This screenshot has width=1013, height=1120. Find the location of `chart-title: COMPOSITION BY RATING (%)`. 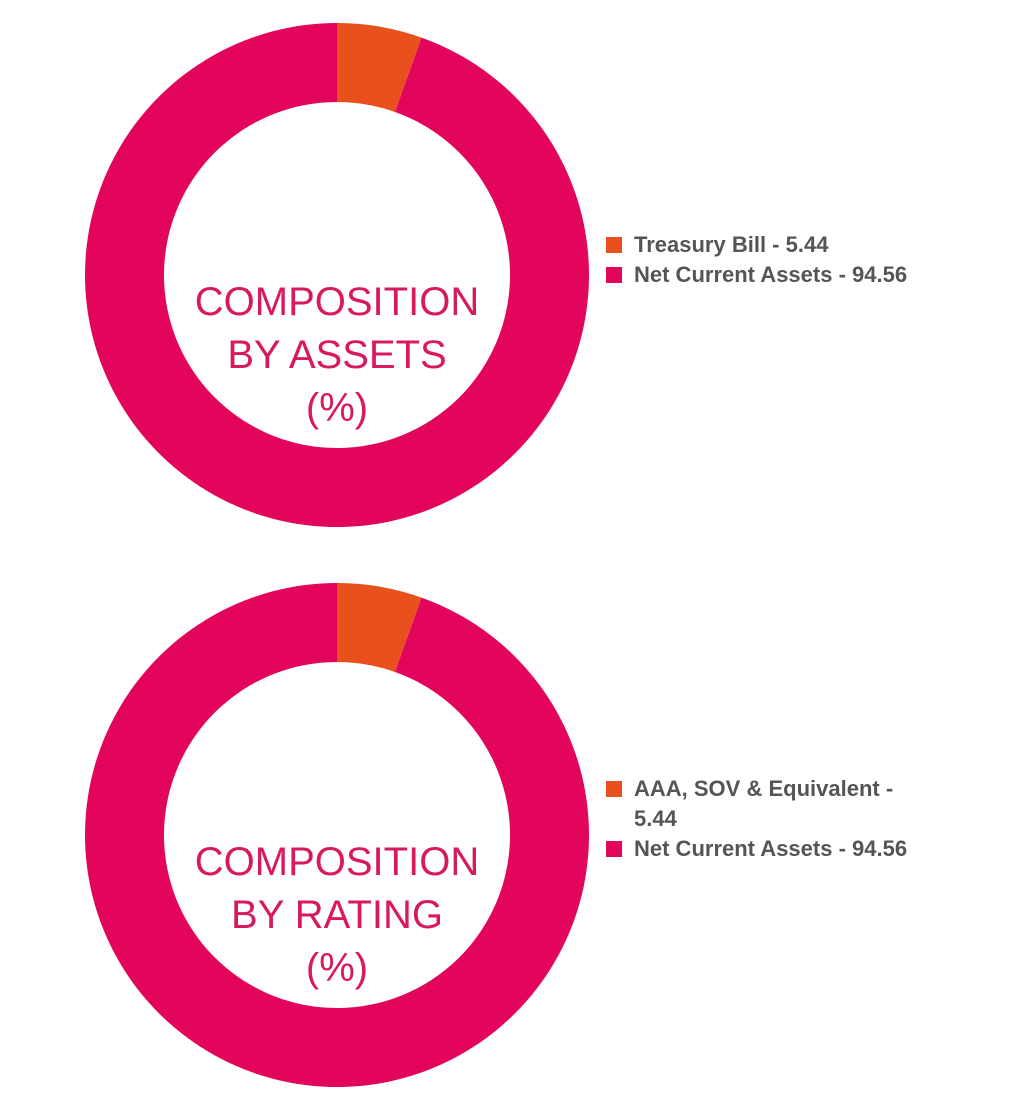

chart-title: COMPOSITION BY RATING (%) is located at coordinates (337, 915).